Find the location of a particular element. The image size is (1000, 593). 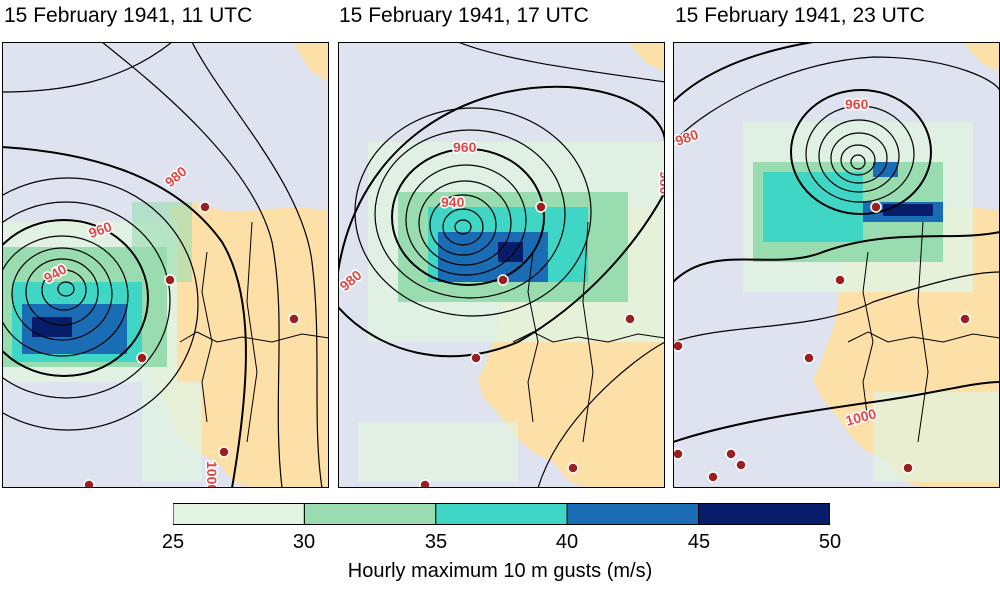

colorbar-tick: 35 is located at coordinates (436, 542).